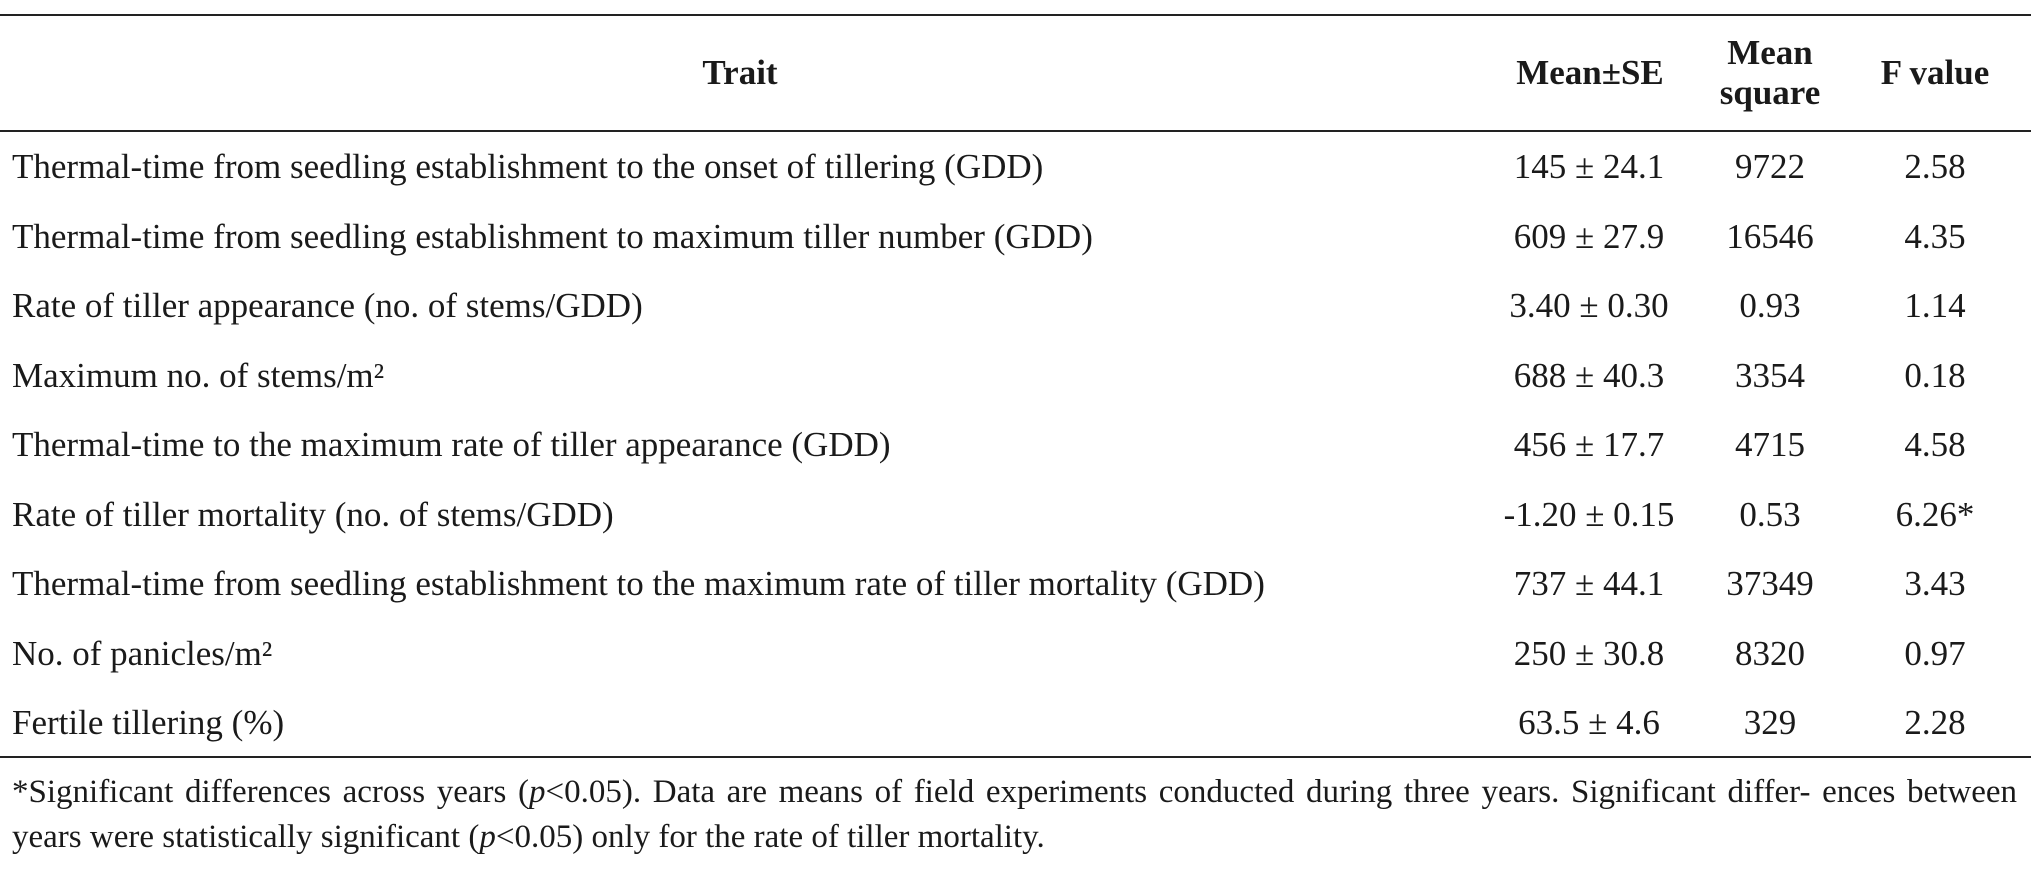  Describe the element at coordinates (1589, 305) in the screenshot. I see `cell-mean-se: 3.40 ± 0.30` at that location.